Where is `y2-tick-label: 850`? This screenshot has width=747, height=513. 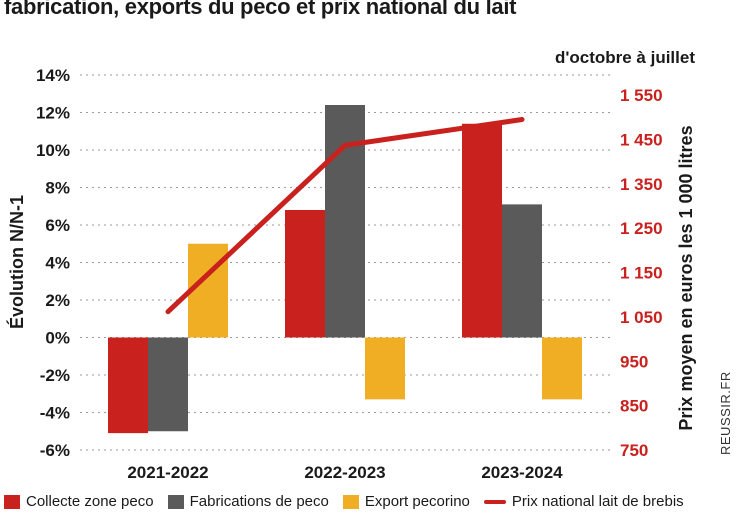 y2-tick-label: 850 is located at coordinates (634, 406).